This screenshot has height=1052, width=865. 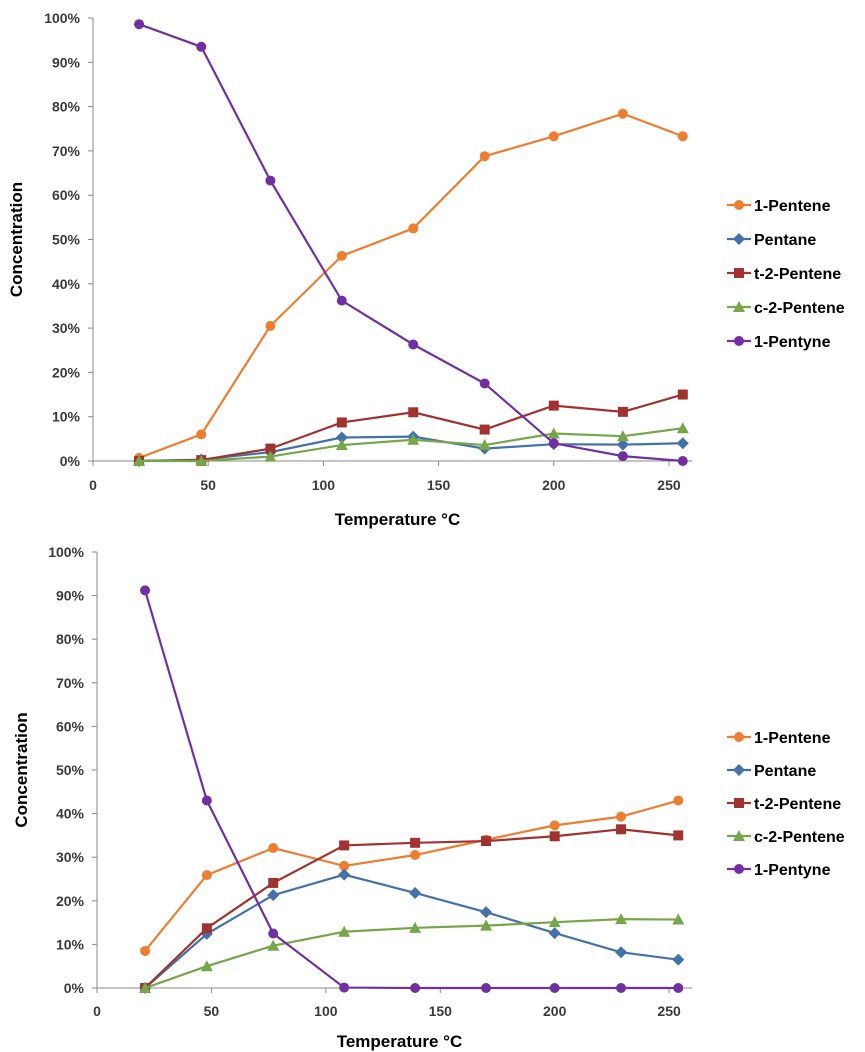 What do you see at coordinates (70, 461) in the screenshot?
I see `y-tick-label: 0%` at bounding box center [70, 461].